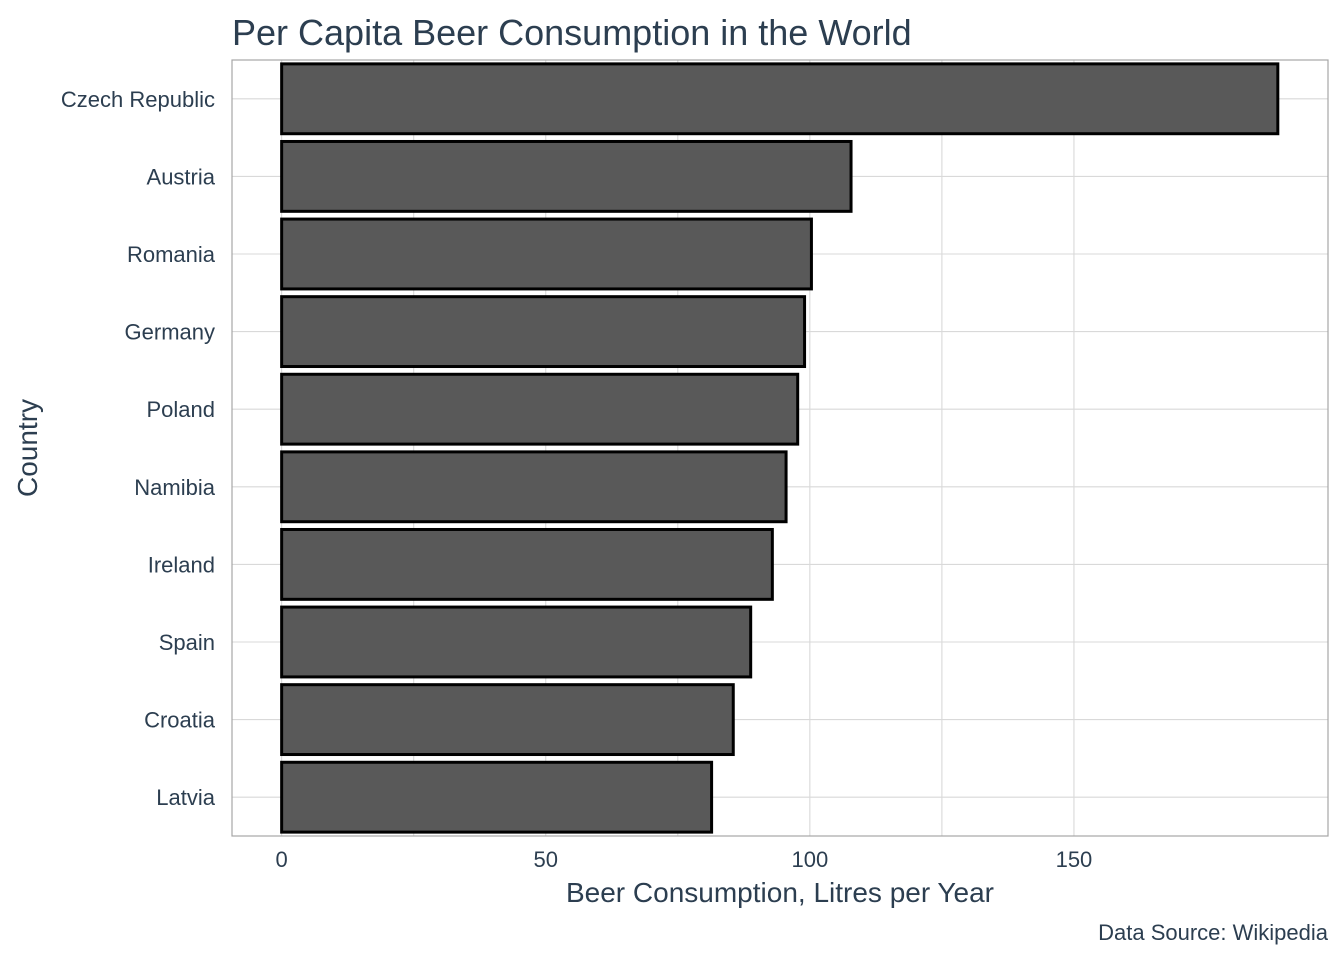 The image size is (1344, 960). Describe the element at coordinates (534, 487) in the screenshot. I see `bar-namibia` at that location.